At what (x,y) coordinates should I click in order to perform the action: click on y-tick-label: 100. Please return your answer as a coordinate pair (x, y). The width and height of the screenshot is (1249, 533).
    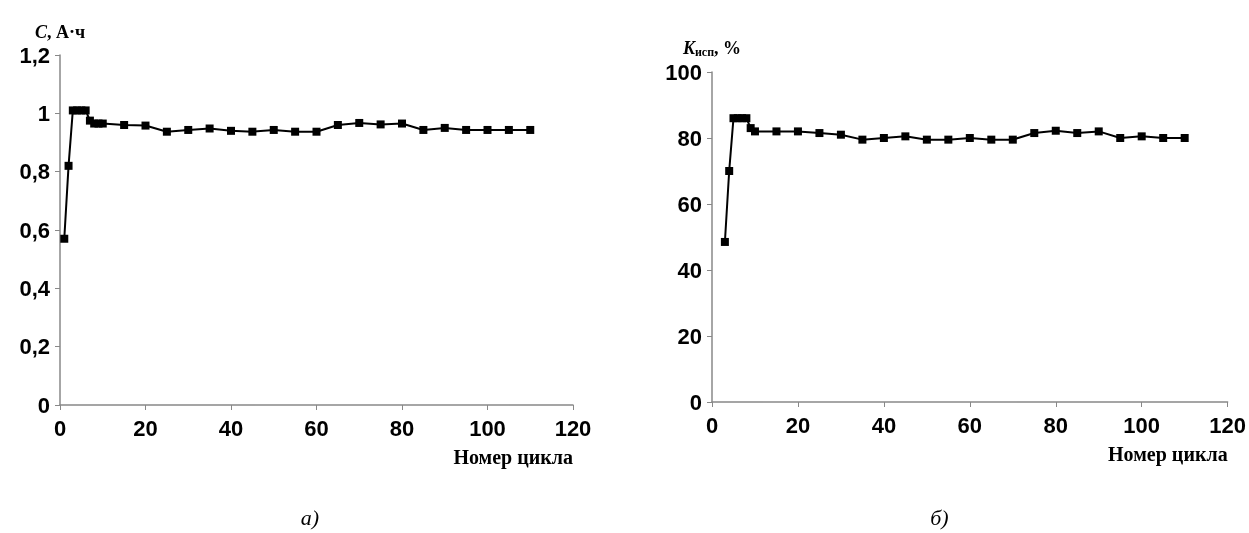
    Looking at the image, I should click on (683, 72).